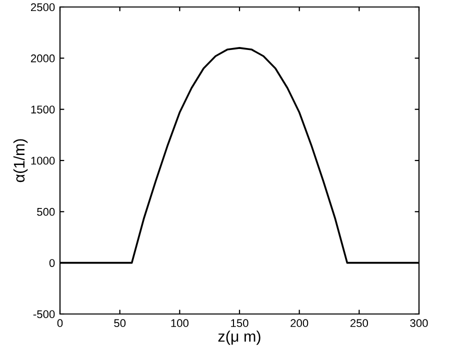 The image size is (463, 349). Describe the element at coordinates (239, 323) in the screenshot. I see `x-tick-label: 150` at that location.